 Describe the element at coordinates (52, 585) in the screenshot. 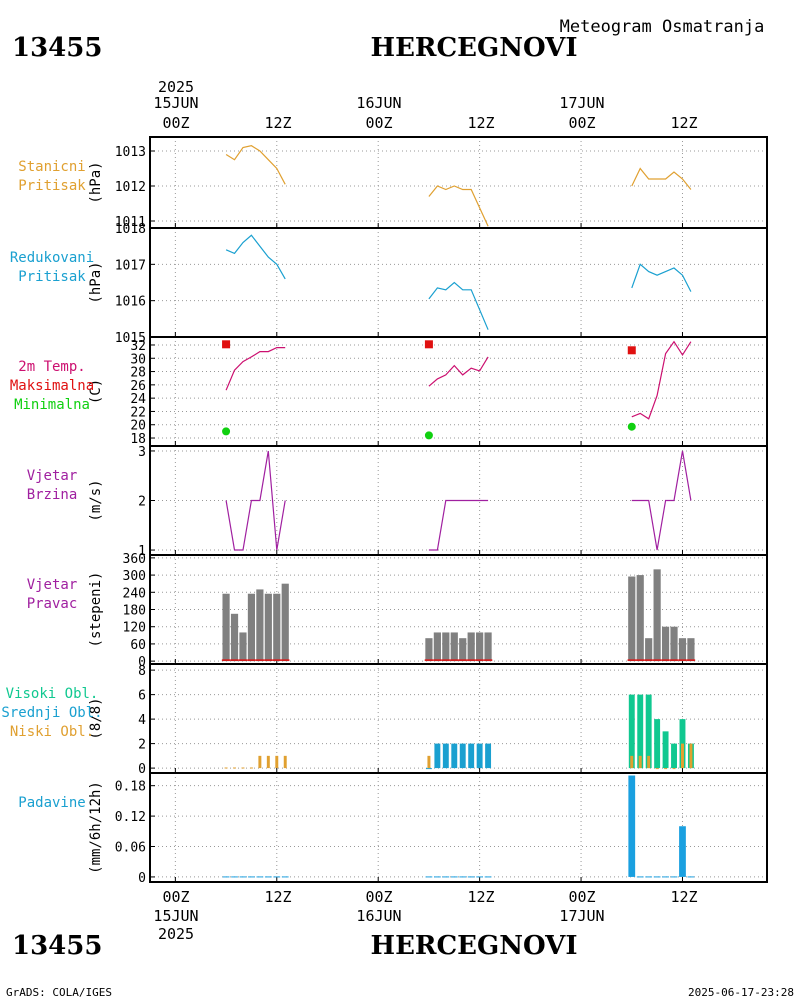

I see `side-label-wind_direction-0: Vjetar` at that location.